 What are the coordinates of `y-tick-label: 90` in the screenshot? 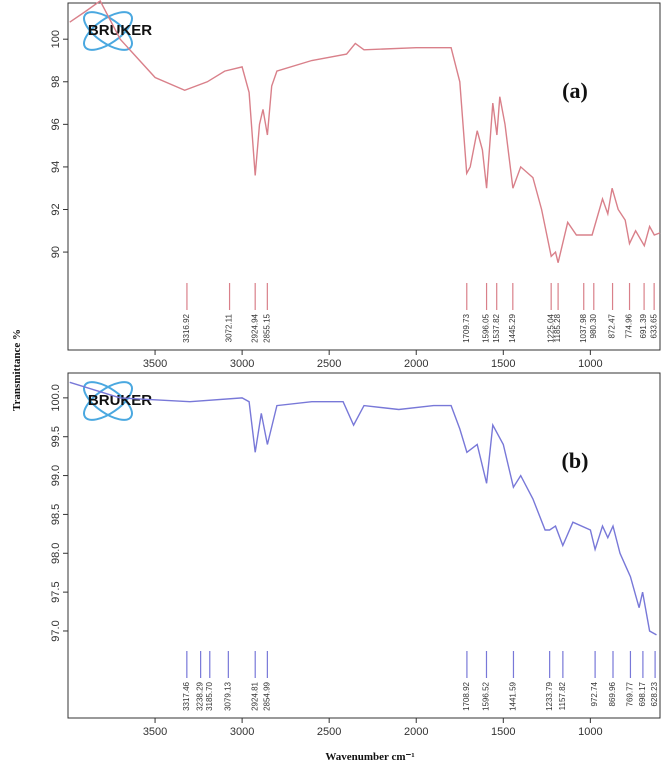 It's located at (56, 252).